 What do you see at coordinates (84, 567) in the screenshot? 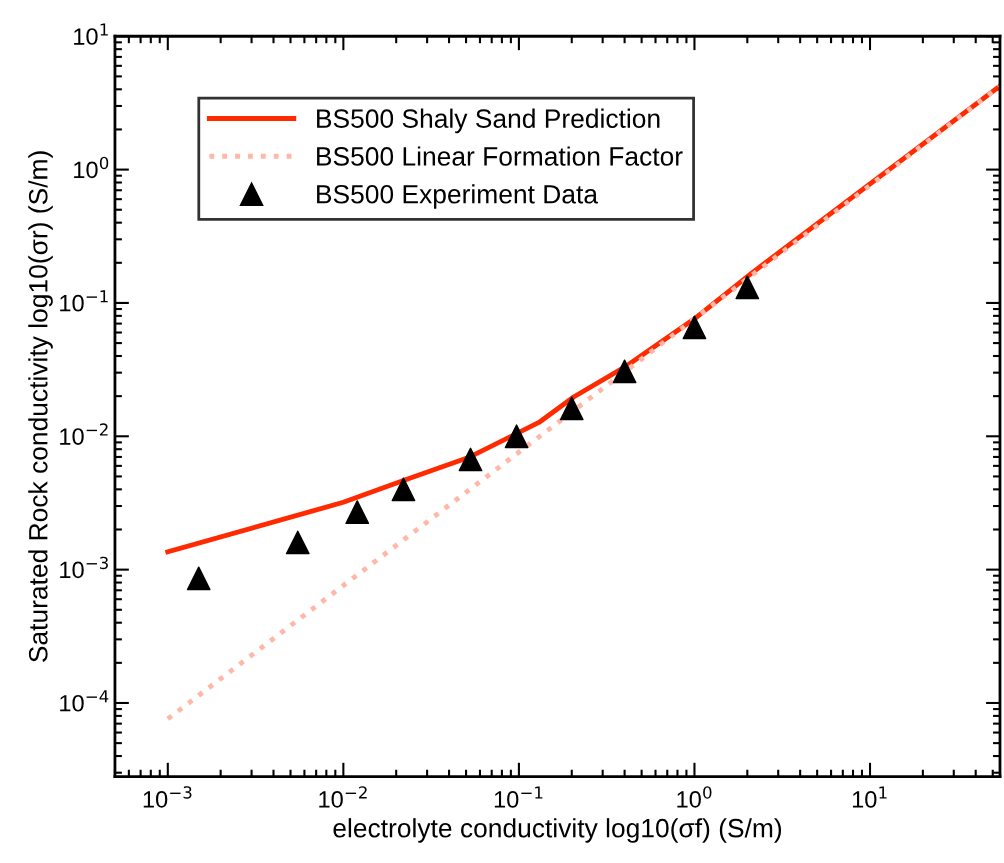
I see `y-tick-label: 10$^{−3}$` at bounding box center [84, 567].